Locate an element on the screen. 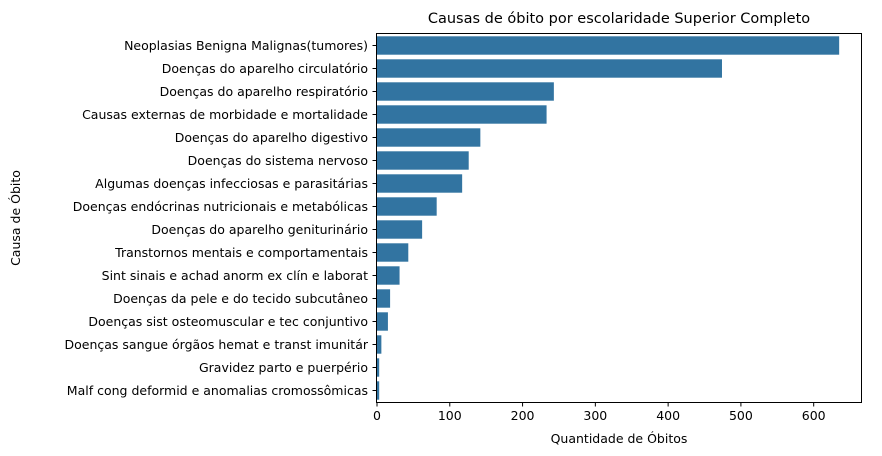  x-tick-label: 0 is located at coordinates (377, 415).